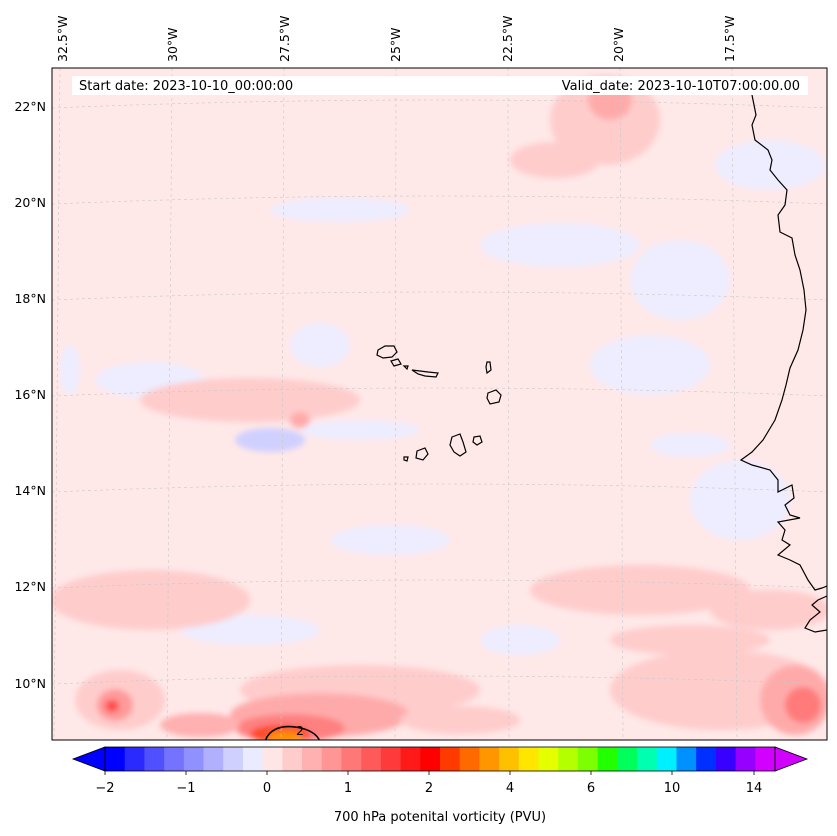 Image resolution: width=837 pixels, height=836 pixels. Describe the element at coordinates (30, 490) in the screenshot. I see `latitude-label: 14°N` at that location.